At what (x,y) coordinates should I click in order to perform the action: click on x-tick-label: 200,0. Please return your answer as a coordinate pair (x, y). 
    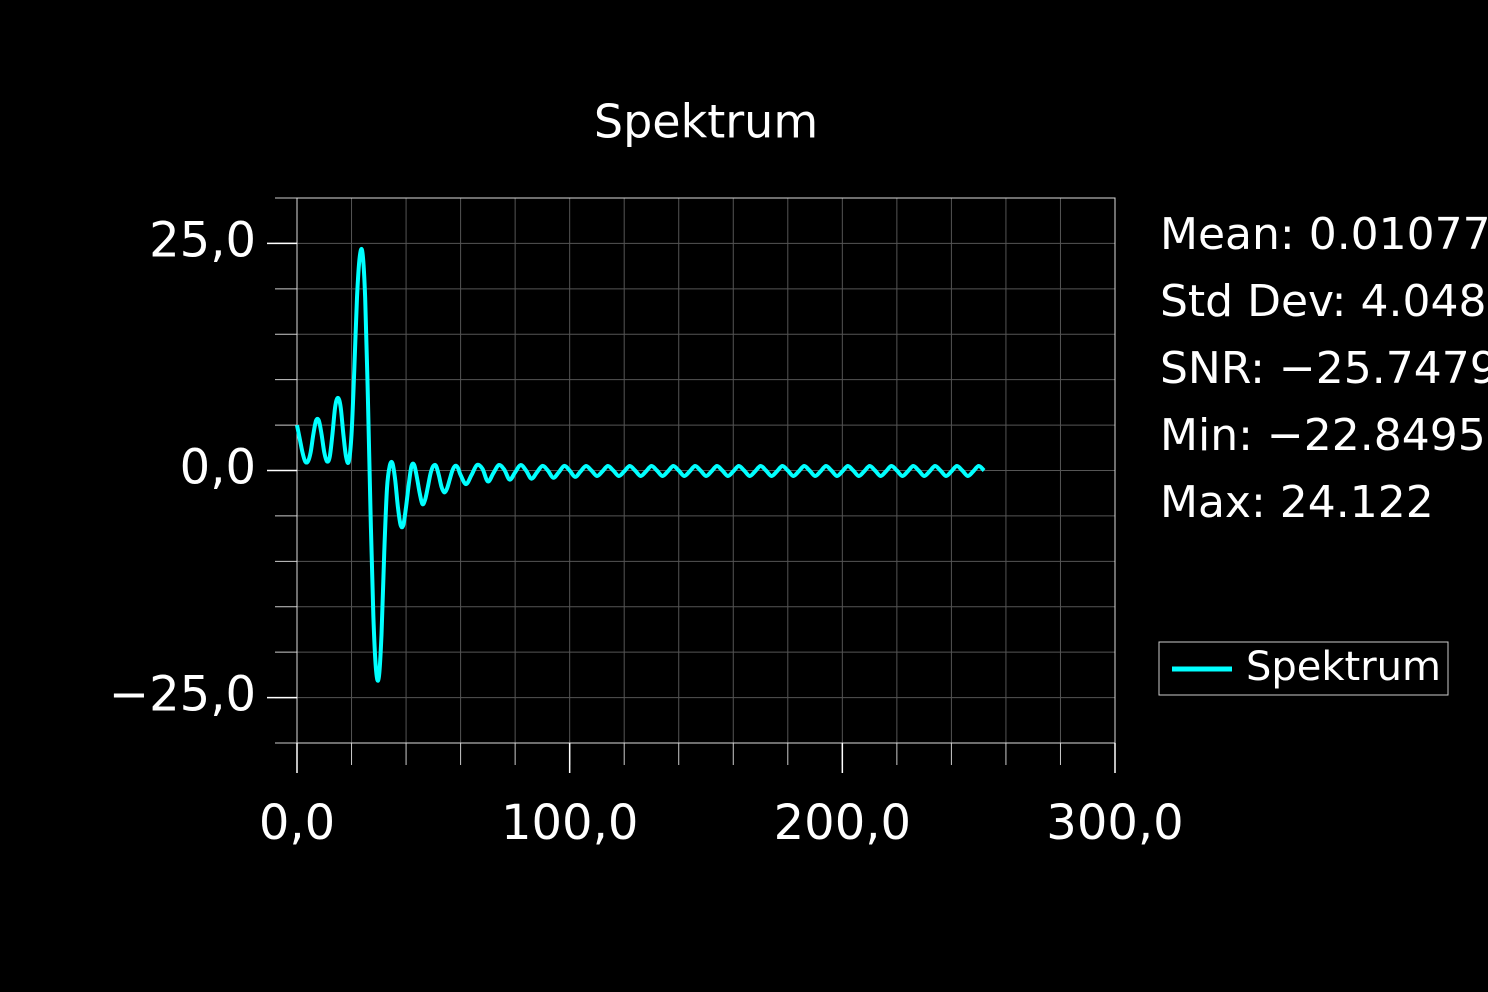
    Looking at the image, I should click on (842, 823).